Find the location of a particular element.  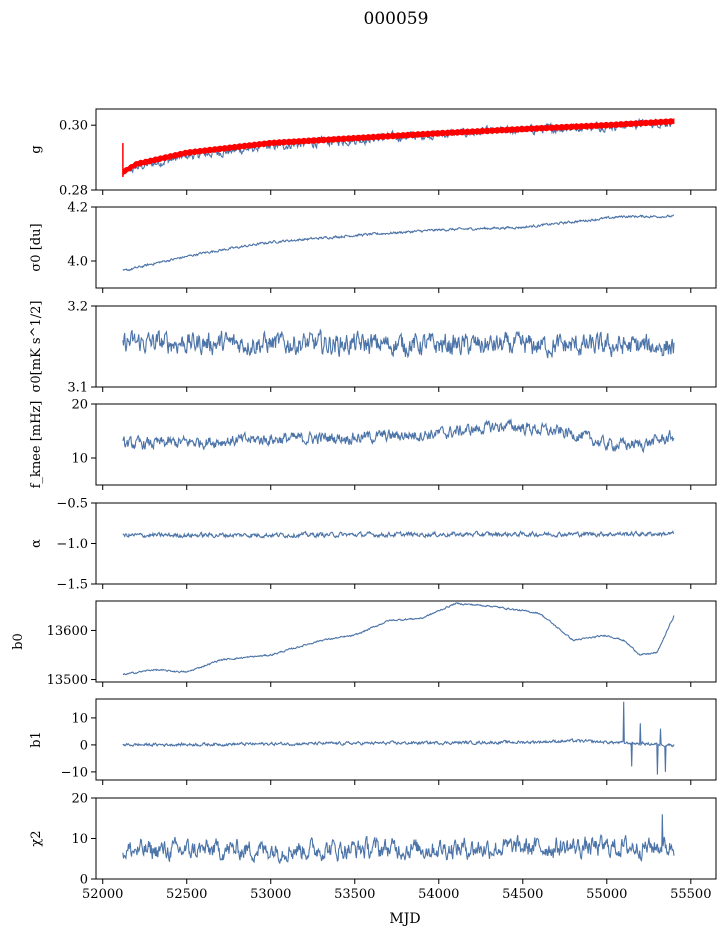

panel-4: 10 20 f_knee [mHz] is located at coordinates (373, 444).